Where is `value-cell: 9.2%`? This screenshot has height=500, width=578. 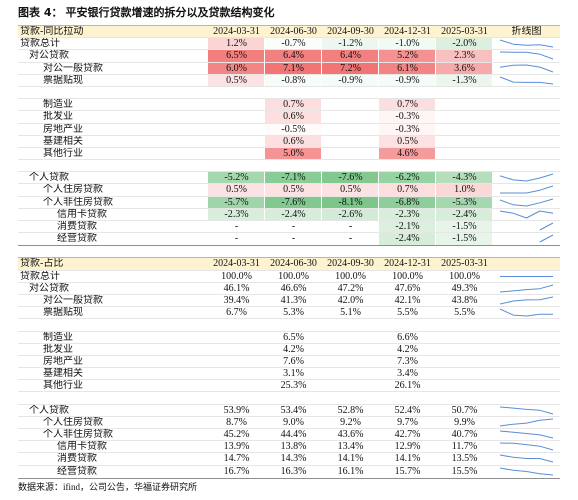
value-cell: 9.2% is located at coordinates (350, 422).